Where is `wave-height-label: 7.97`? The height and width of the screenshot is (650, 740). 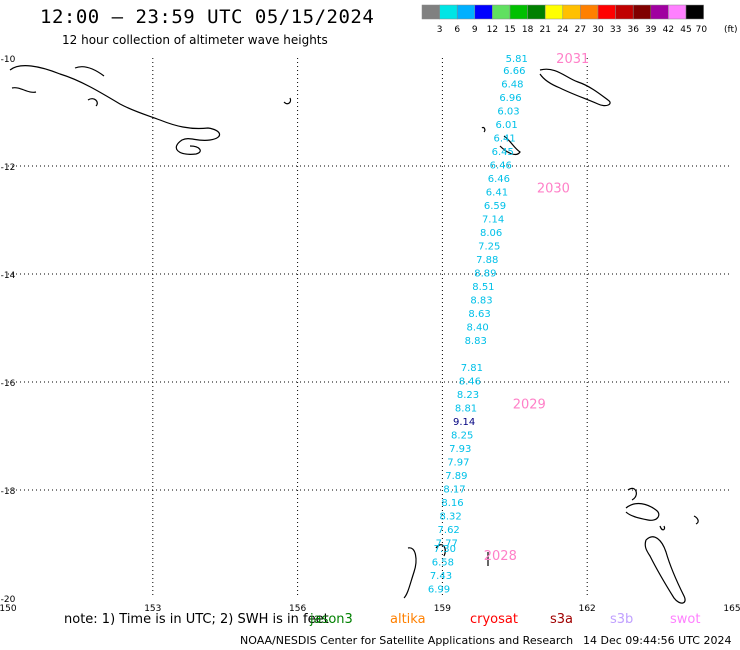 wave-height-label: 7.97 is located at coordinates (458, 462).